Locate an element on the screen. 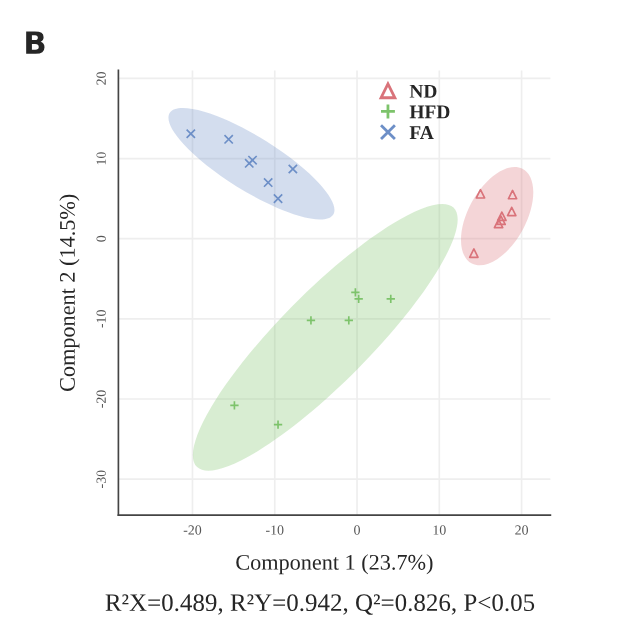 The width and height of the screenshot is (640, 640). legend-label: HFD is located at coordinates (429, 112).